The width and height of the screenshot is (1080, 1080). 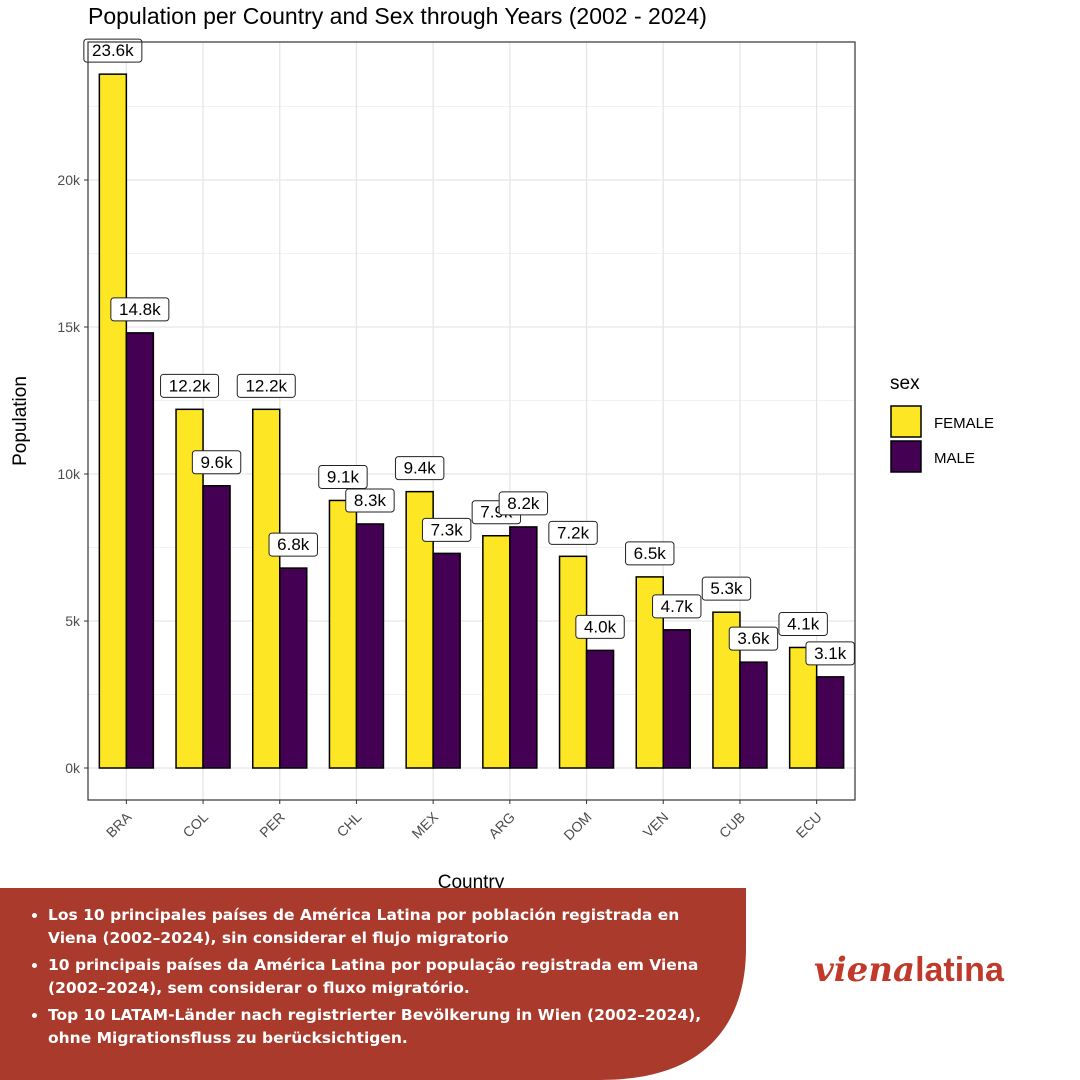 I want to click on data-label: 14.8k, so click(x=140, y=309).